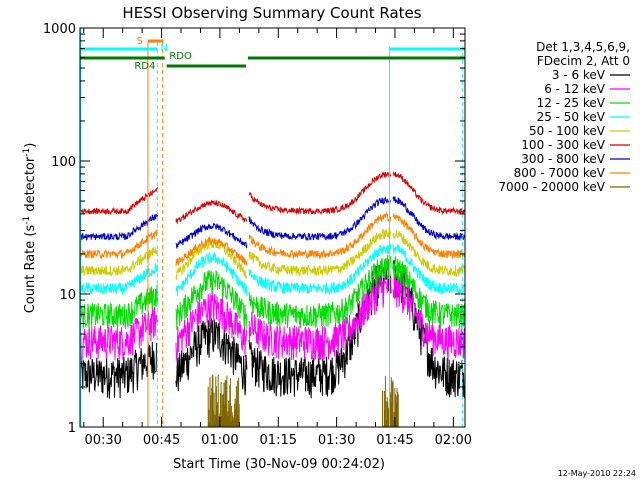 This screenshot has height=484, width=640. I want to click on legend-label-3: 25 - 50 keV, so click(571, 117).